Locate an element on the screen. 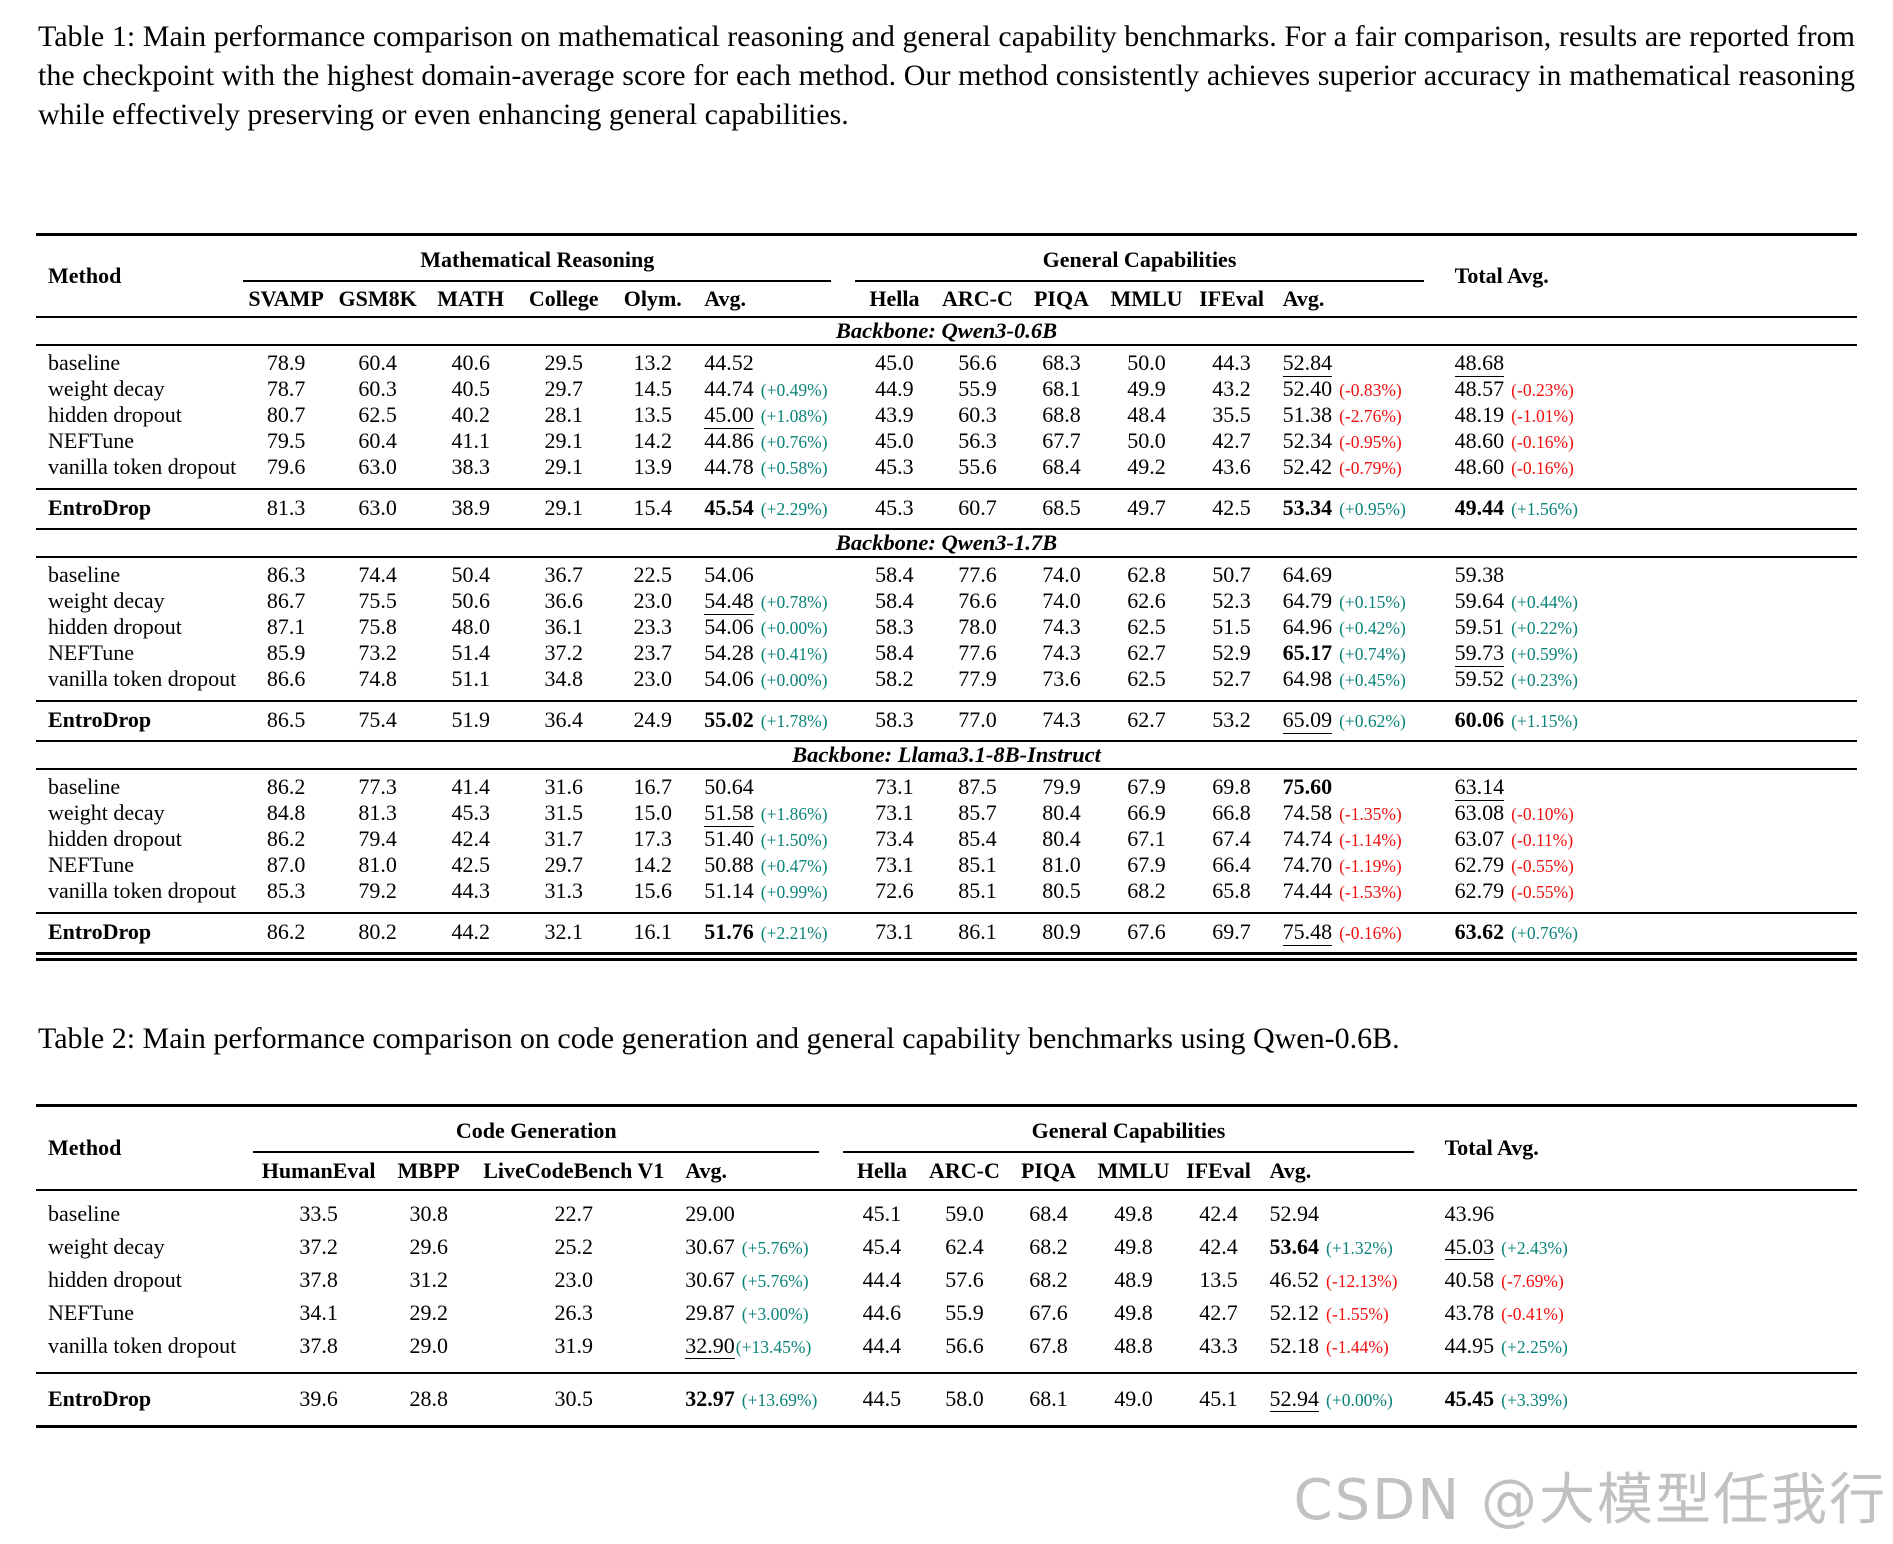  value-cell: 45.54 (+2.29%) is located at coordinates (774, 509).